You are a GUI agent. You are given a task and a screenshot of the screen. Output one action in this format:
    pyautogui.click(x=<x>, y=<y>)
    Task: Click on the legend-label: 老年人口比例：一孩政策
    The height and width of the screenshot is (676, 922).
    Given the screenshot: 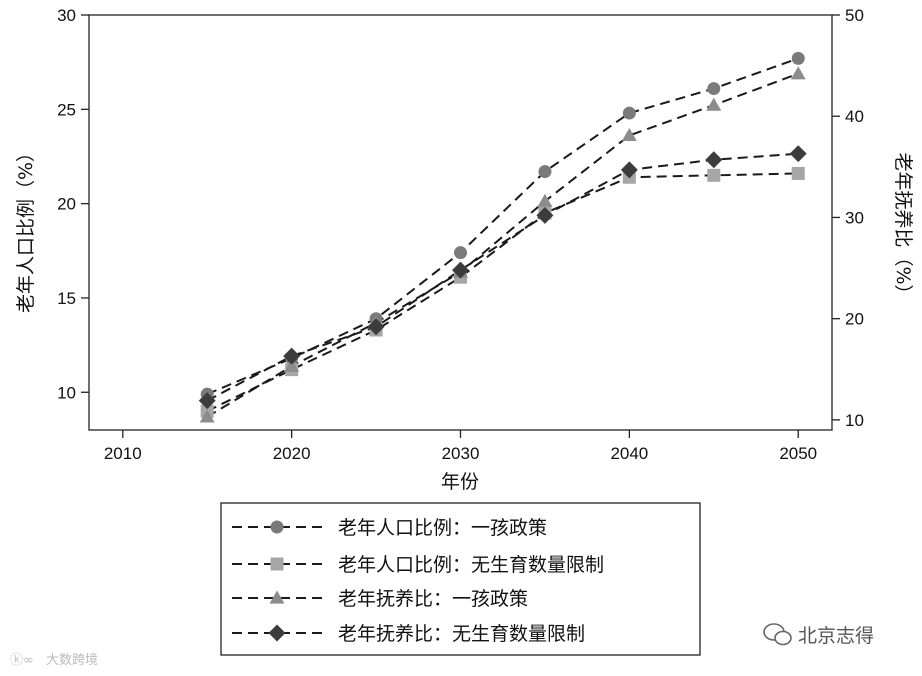 What is the action you would take?
    pyautogui.click(x=442, y=528)
    